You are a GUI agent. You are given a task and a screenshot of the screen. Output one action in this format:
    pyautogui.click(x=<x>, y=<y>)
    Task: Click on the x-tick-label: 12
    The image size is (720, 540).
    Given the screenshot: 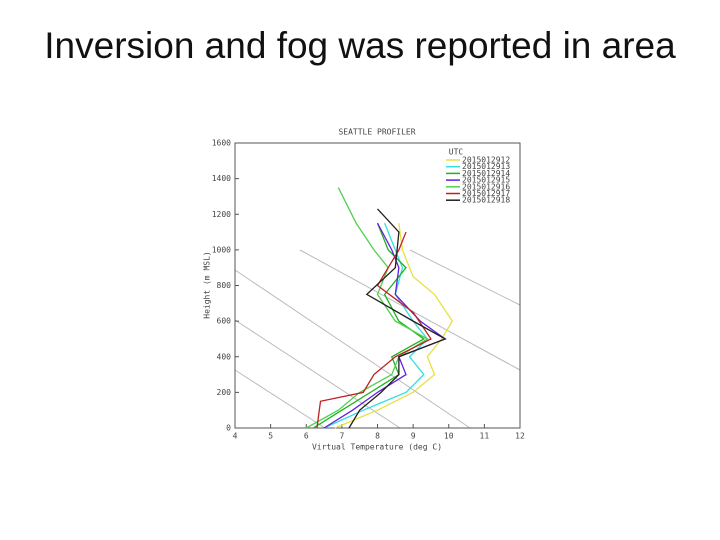 What is the action you would take?
    pyautogui.click(x=520, y=436)
    